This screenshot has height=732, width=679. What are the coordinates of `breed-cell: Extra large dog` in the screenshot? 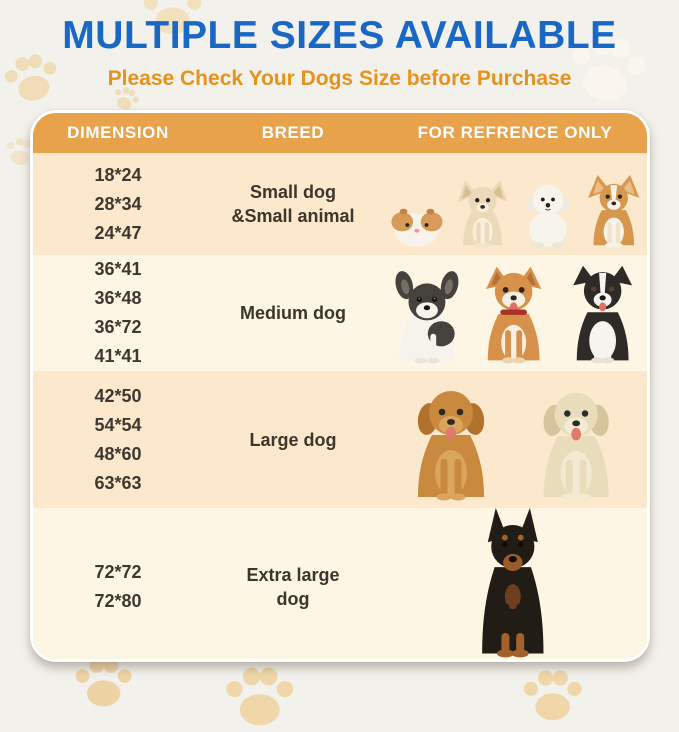 It's located at (293, 587).